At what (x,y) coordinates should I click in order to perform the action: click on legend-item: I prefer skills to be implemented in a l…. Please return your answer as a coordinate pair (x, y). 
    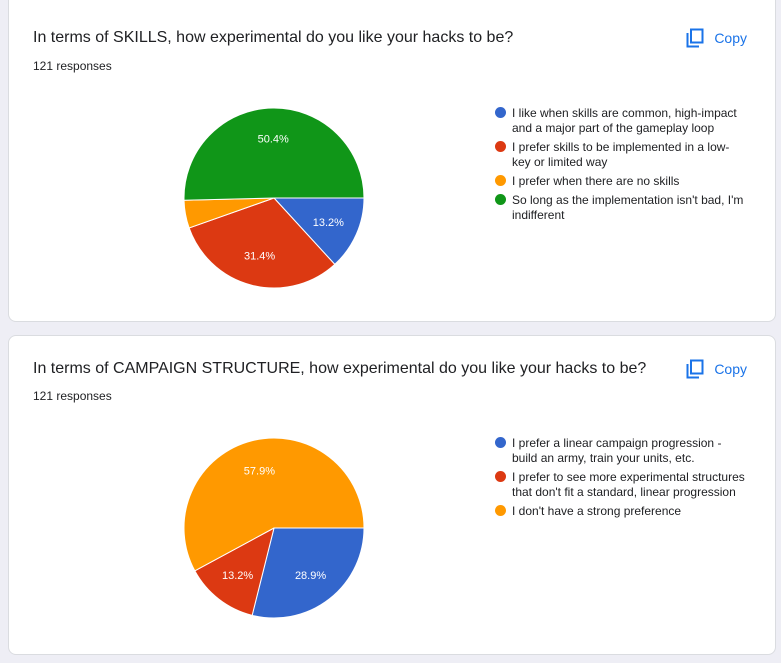
    Looking at the image, I should click on (620, 155).